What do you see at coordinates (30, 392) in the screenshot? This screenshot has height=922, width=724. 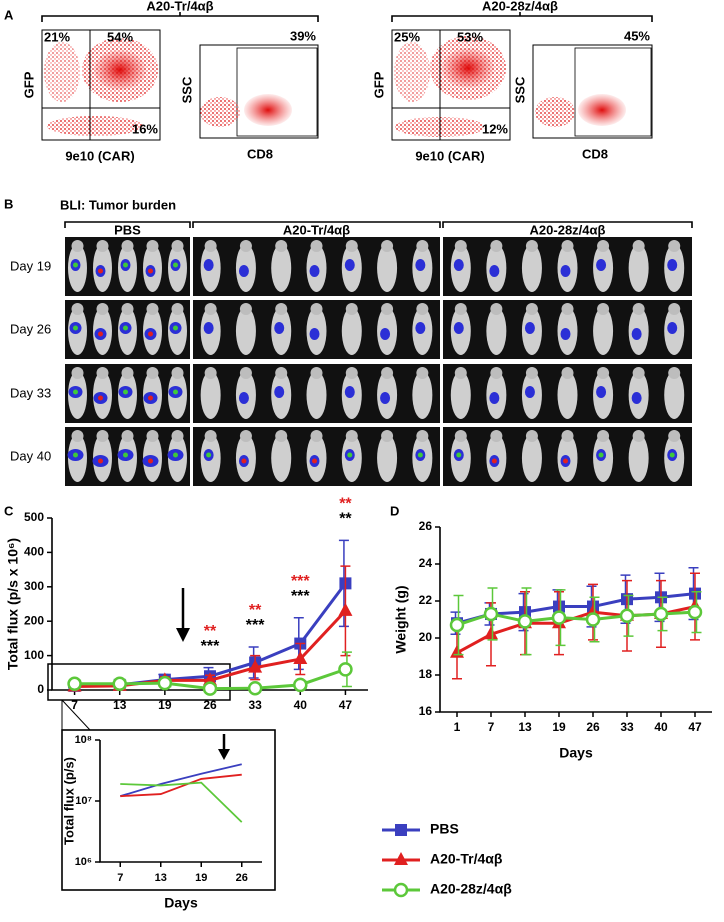 I see `day-label: Day 33` at bounding box center [30, 392].